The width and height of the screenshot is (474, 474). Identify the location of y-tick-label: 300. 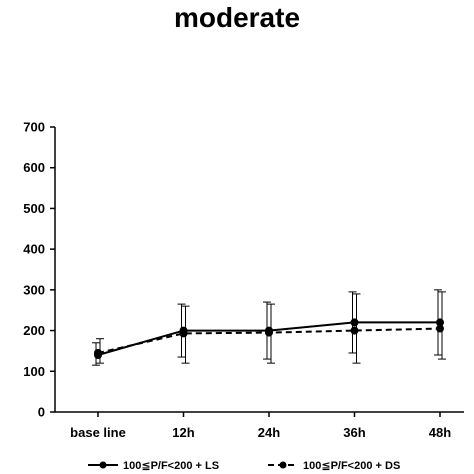
(34, 289).